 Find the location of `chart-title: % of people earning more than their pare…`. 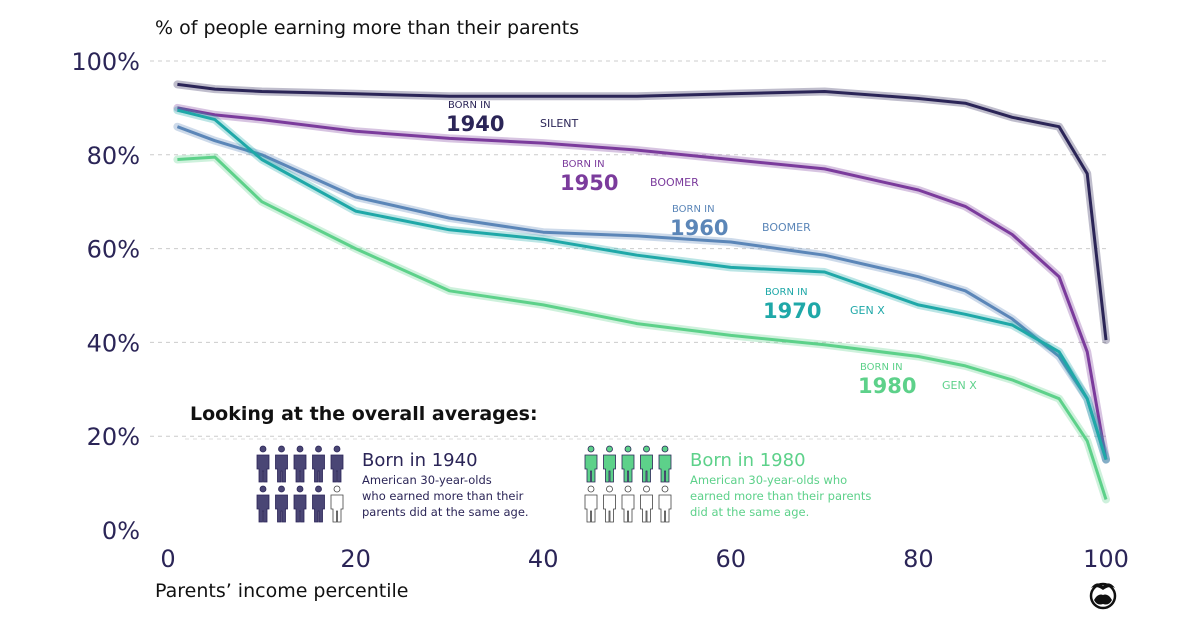

chart-title: % of people earning more than their pare… is located at coordinates (367, 28).